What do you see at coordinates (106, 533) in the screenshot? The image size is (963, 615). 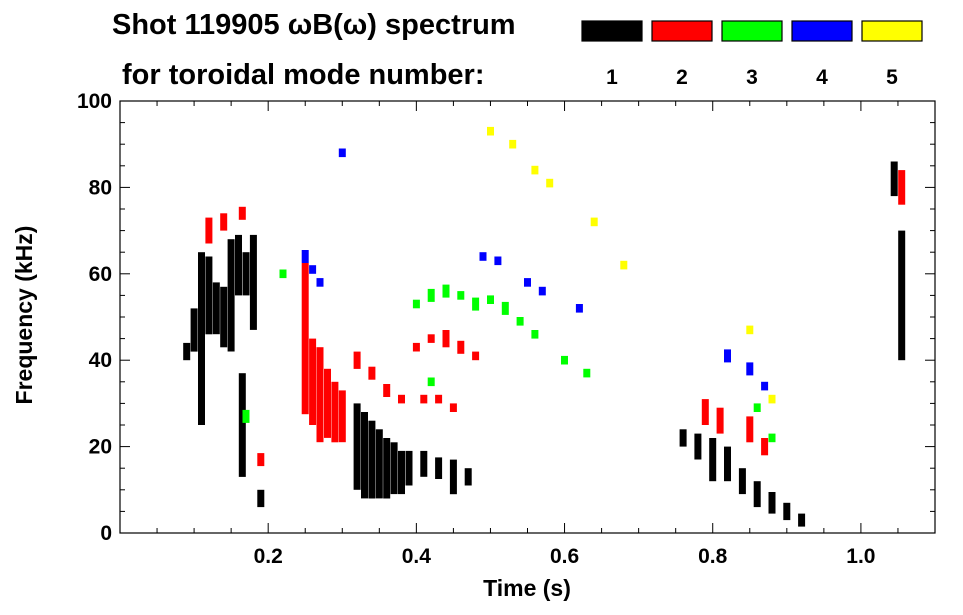 I see `y-tick-label-0: 0` at bounding box center [106, 533].